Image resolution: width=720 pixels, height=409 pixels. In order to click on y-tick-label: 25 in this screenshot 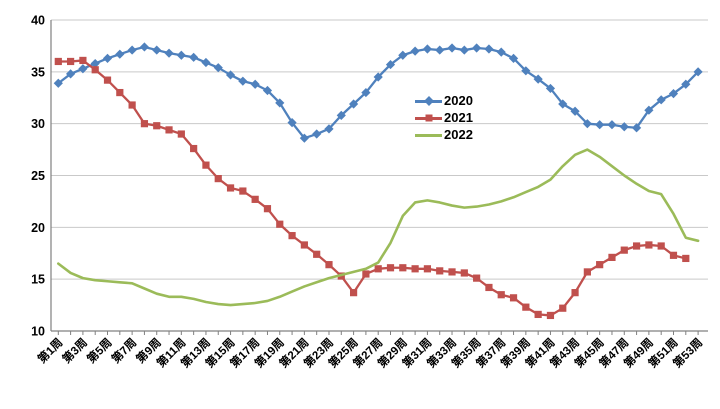, I will do `click(38, 176)`.